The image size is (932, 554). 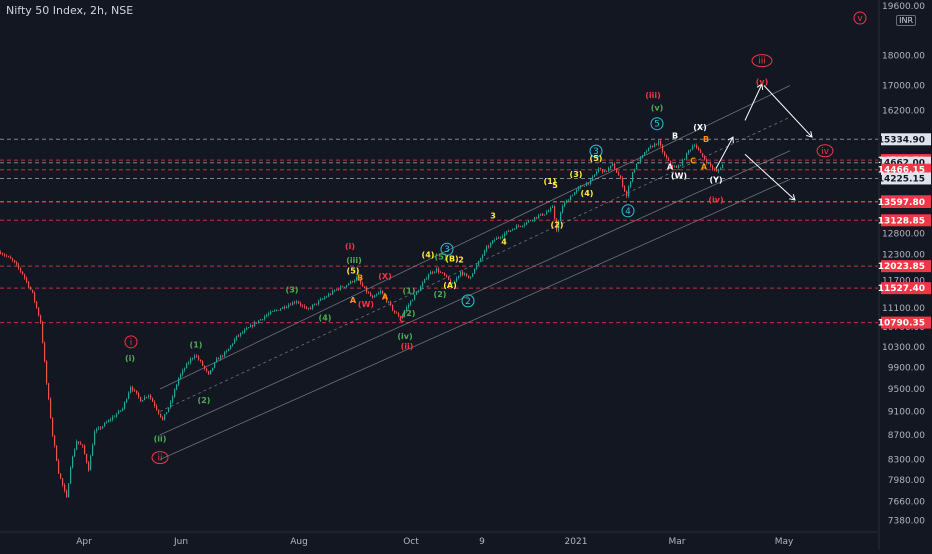 What do you see at coordinates (628, 212) in the screenshot?
I see `wave-label: 4` at bounding box center [628, 212].